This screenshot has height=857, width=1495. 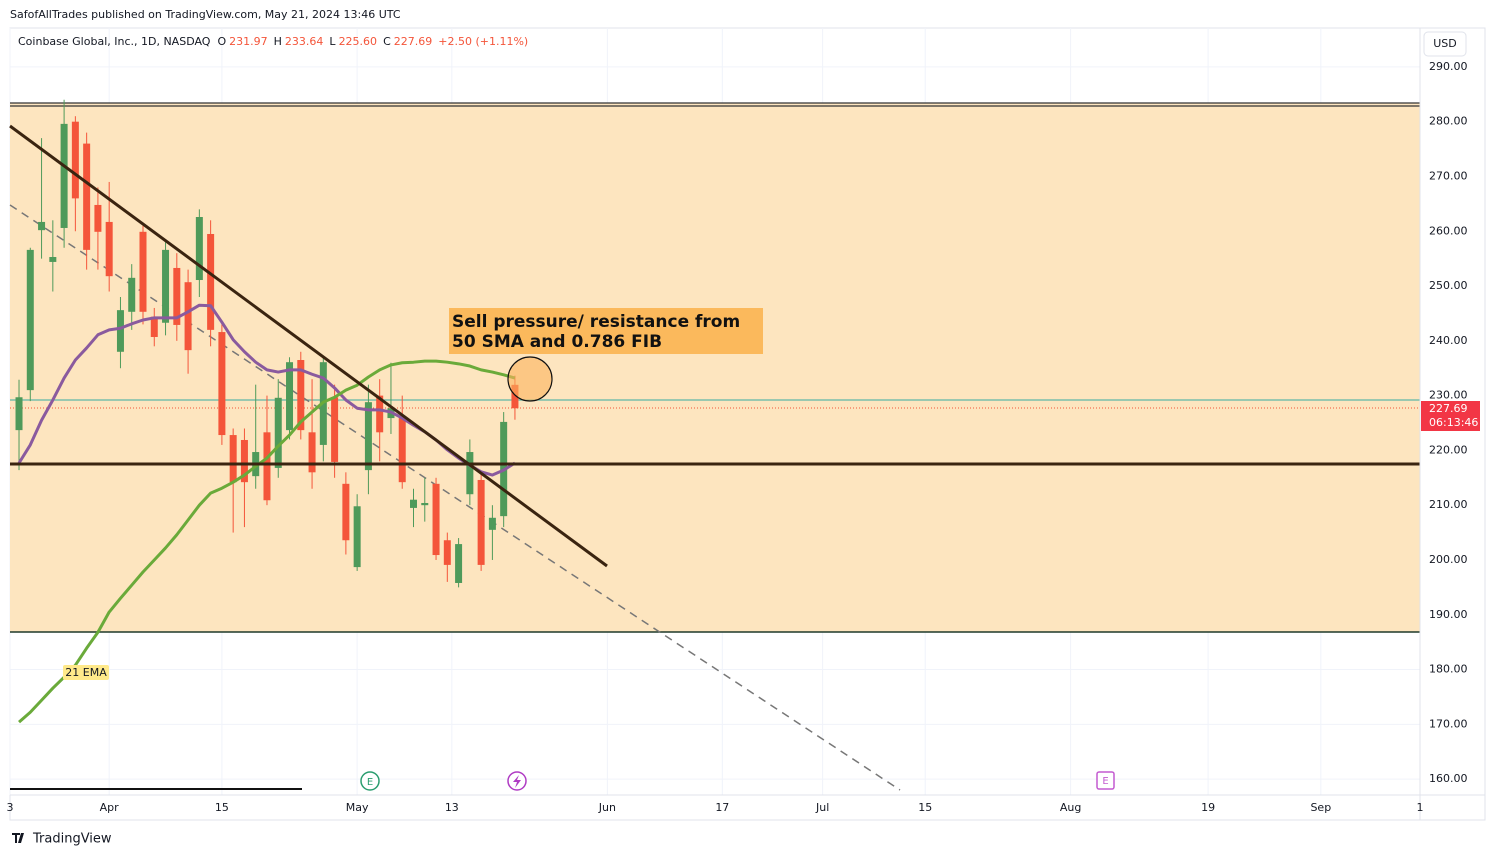 What do you see at coordinates (1070, 807) in the screenshot?
I see `x-tick-label: Aug` at bounding box center [1070, 807].